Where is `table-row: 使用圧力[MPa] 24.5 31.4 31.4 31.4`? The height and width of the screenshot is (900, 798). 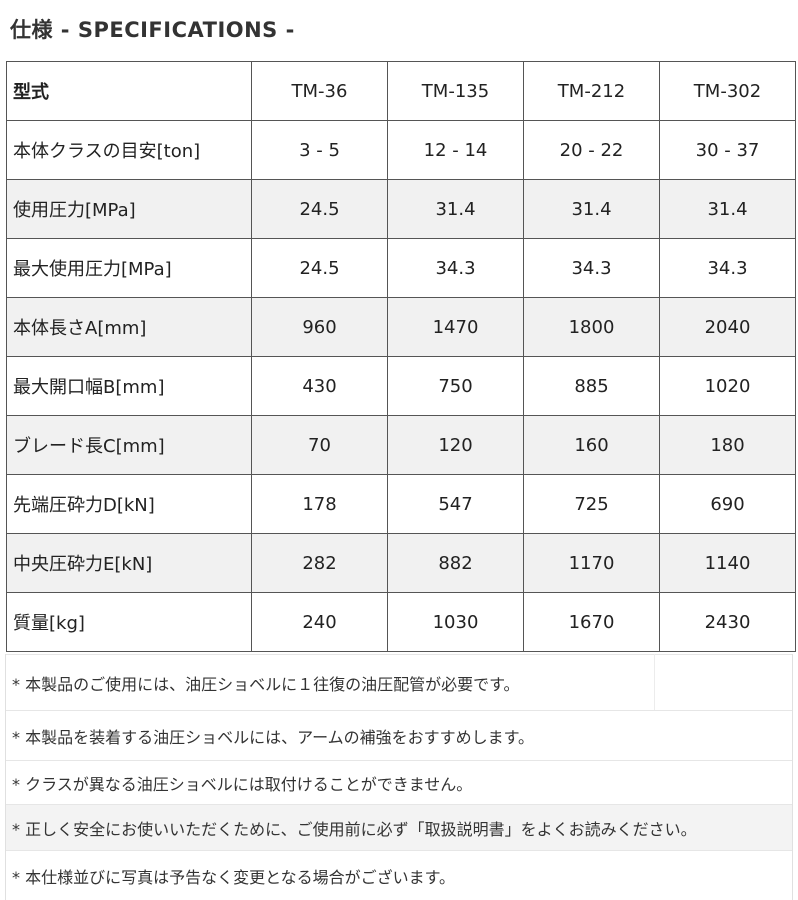
table-row: 使用圧力[MPa] 24.5 31.4 31.4 31.4 is located at coordinates (401, 209).